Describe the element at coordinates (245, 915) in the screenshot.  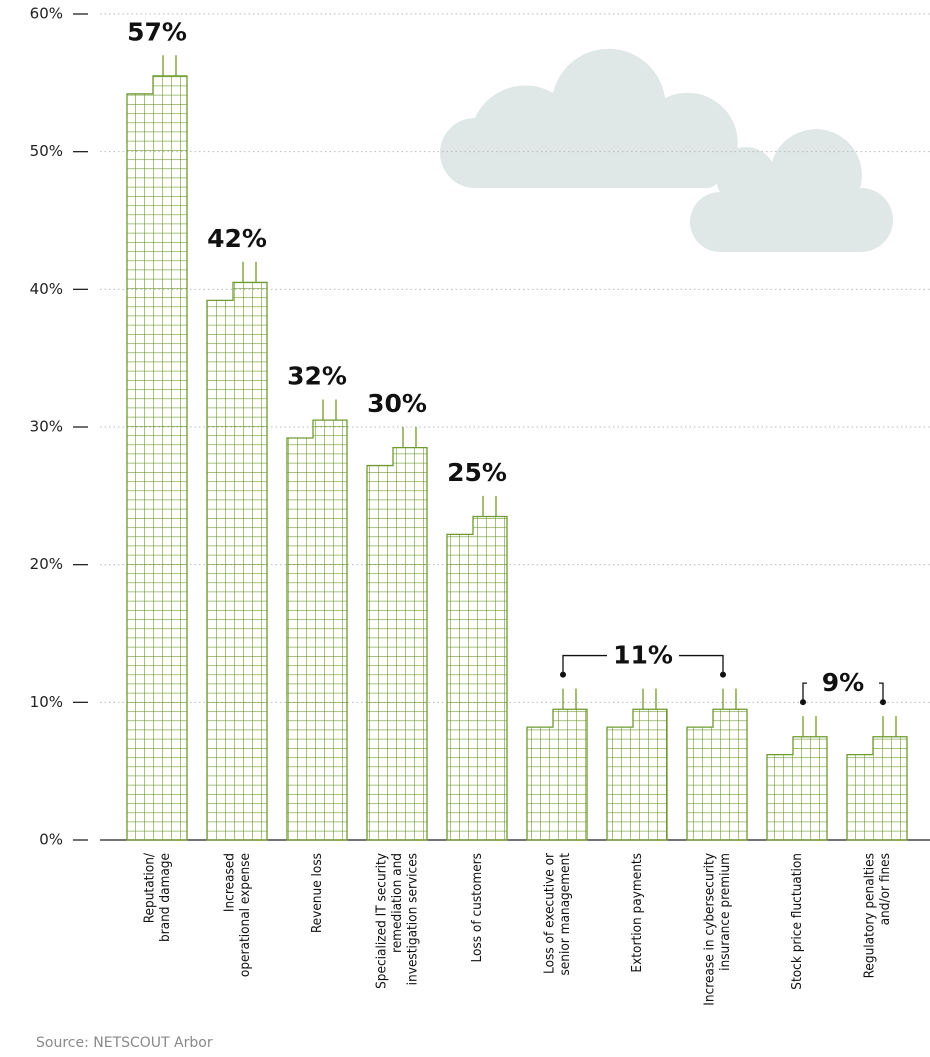
I see `x-tick-label: operational expense` at that location.